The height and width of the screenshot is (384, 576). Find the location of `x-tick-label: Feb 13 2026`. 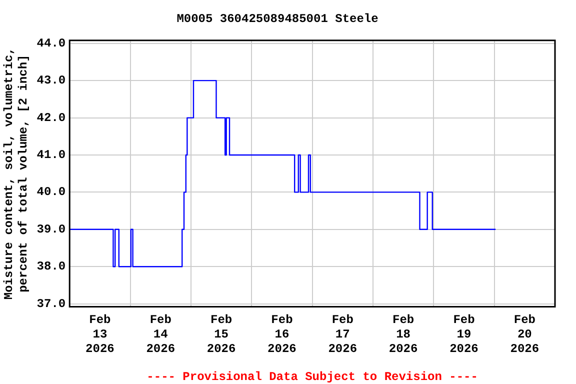

x-tick-label: Feb 13 2026 is located at coordinates (100, 334).